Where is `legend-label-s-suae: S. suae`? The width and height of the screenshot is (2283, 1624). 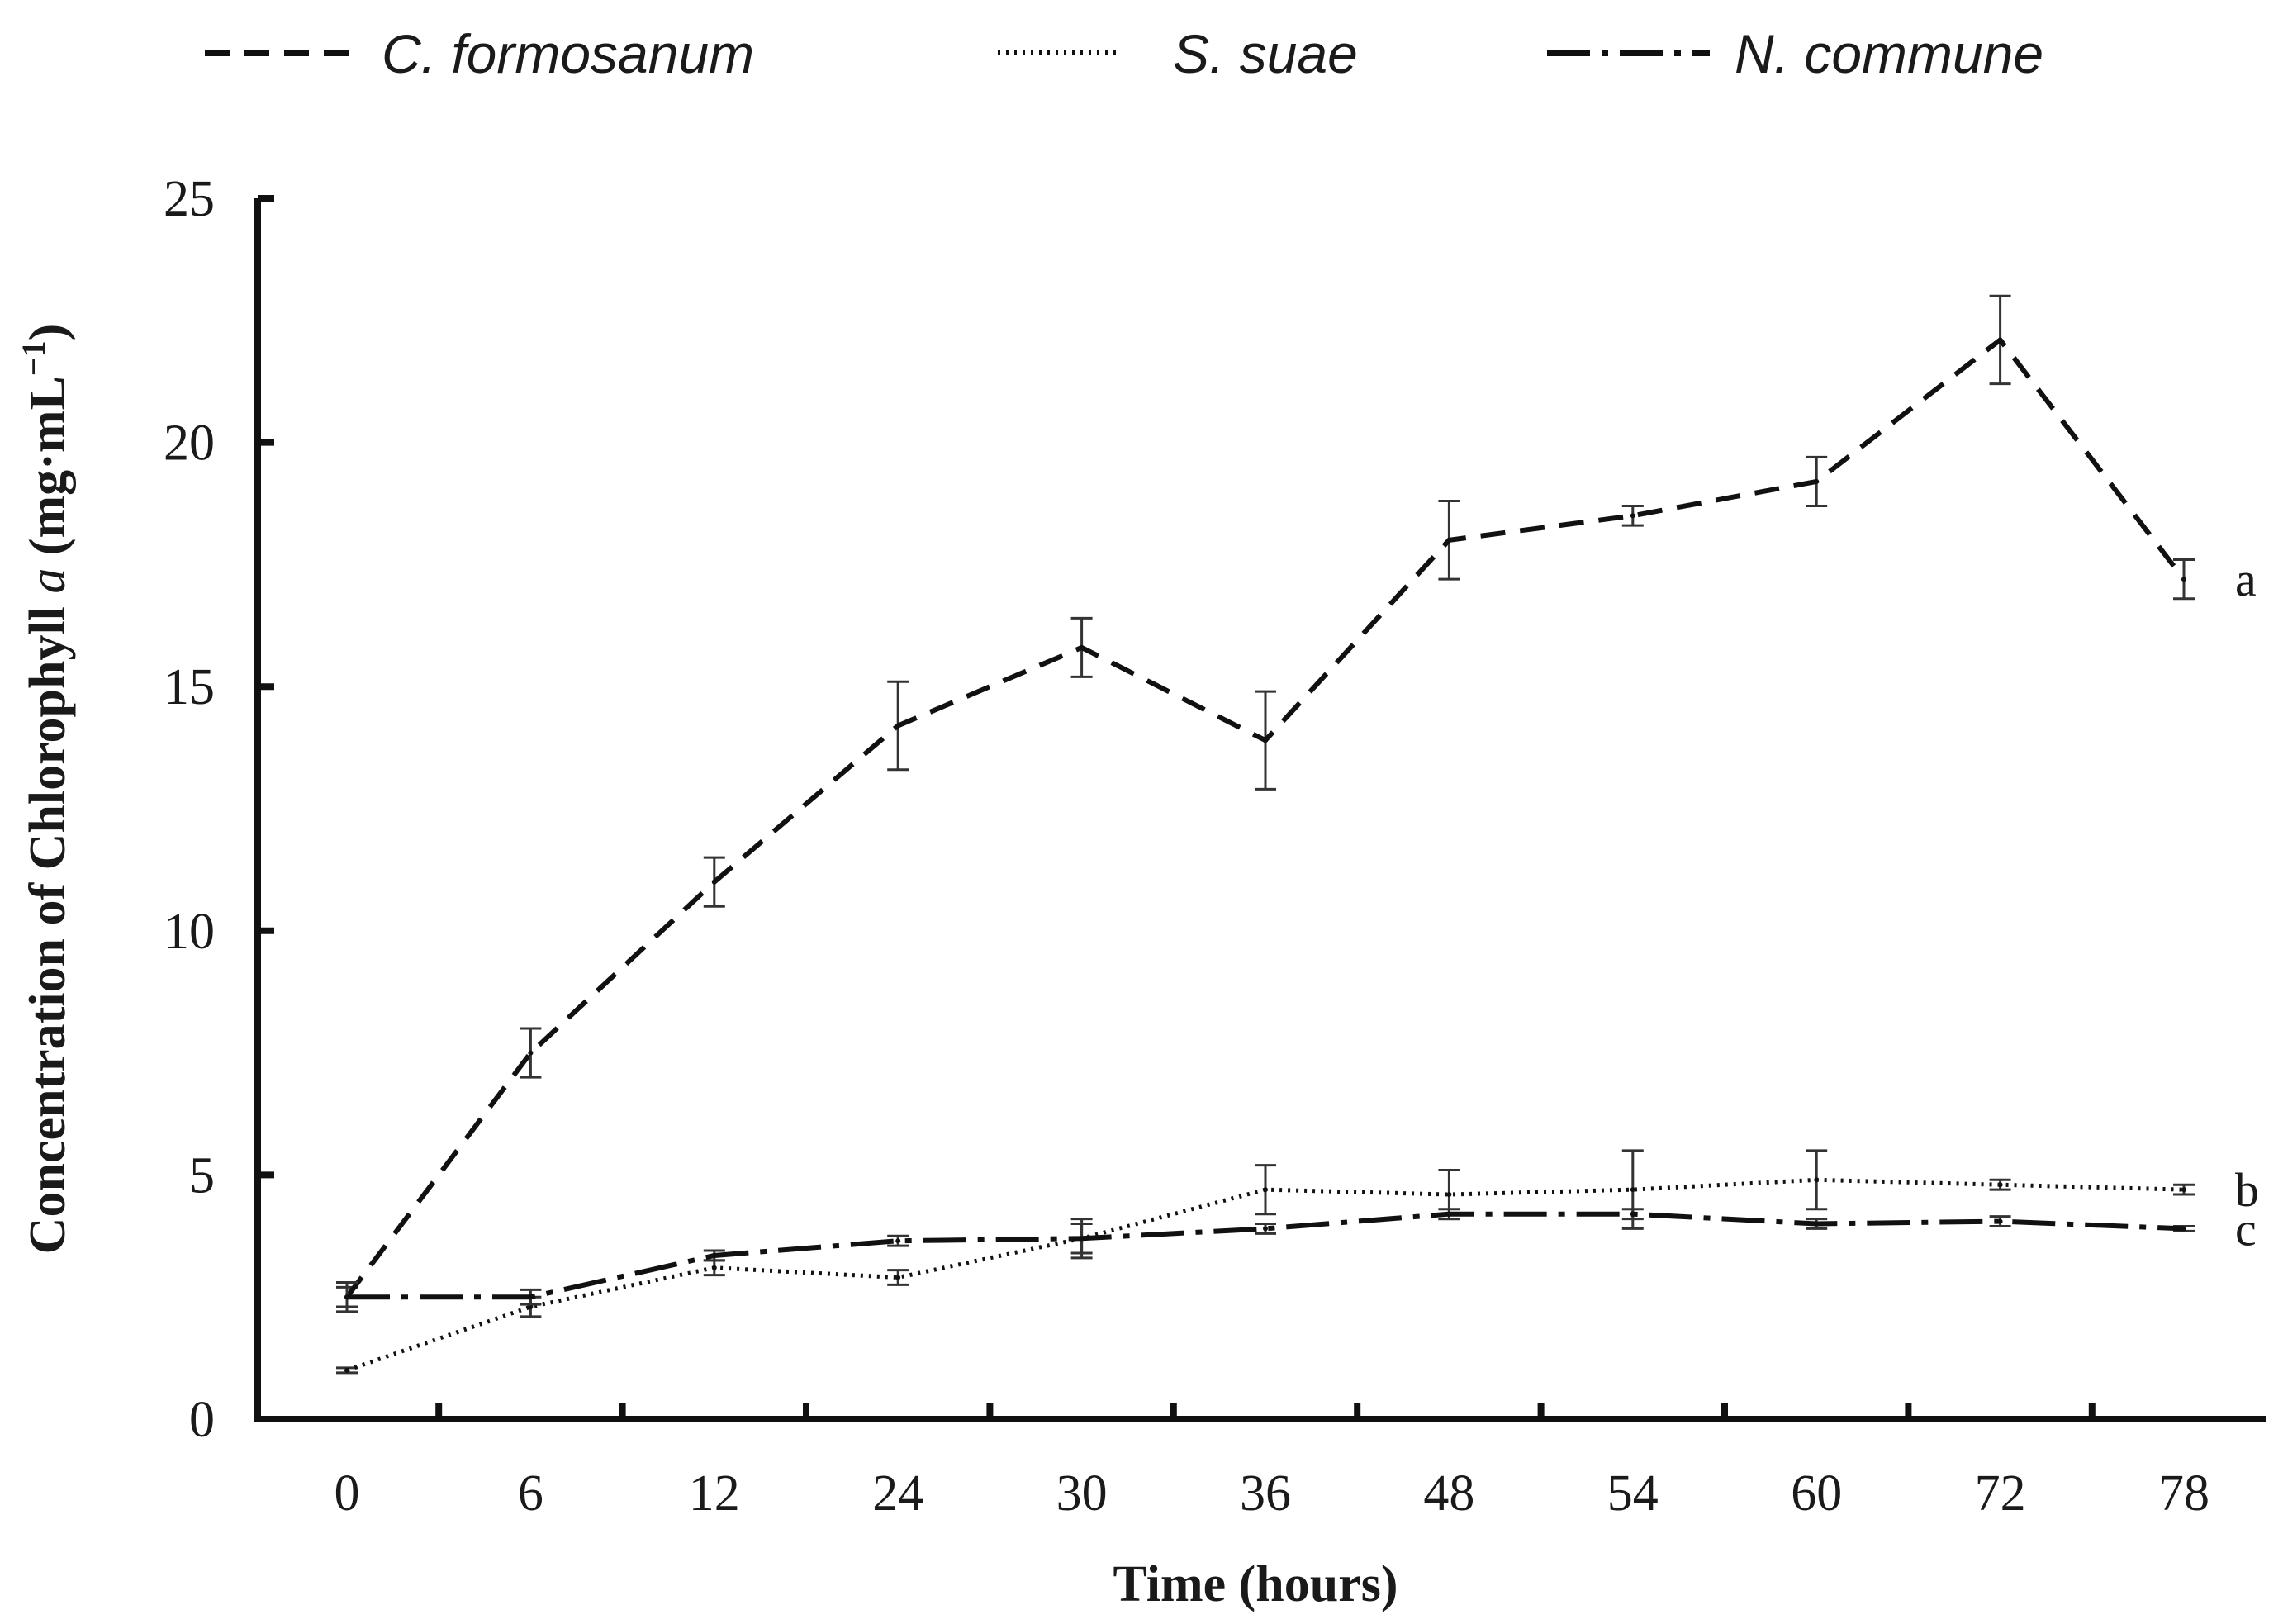 legend-label-s-suae: S. suae is located at coordinates (1265, 53).